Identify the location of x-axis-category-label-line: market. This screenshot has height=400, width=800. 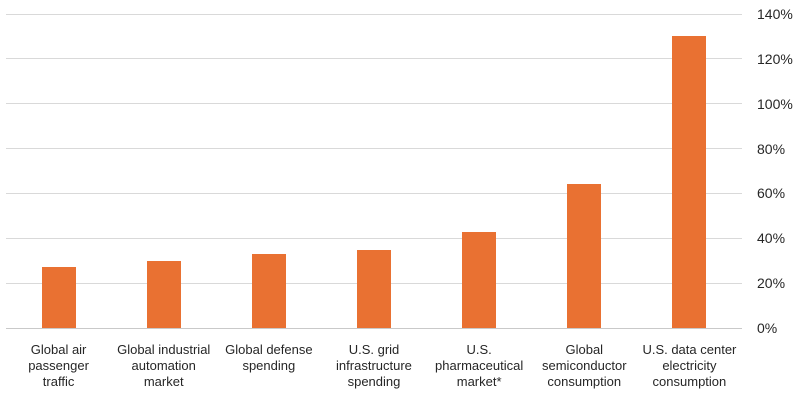
(163, 381).